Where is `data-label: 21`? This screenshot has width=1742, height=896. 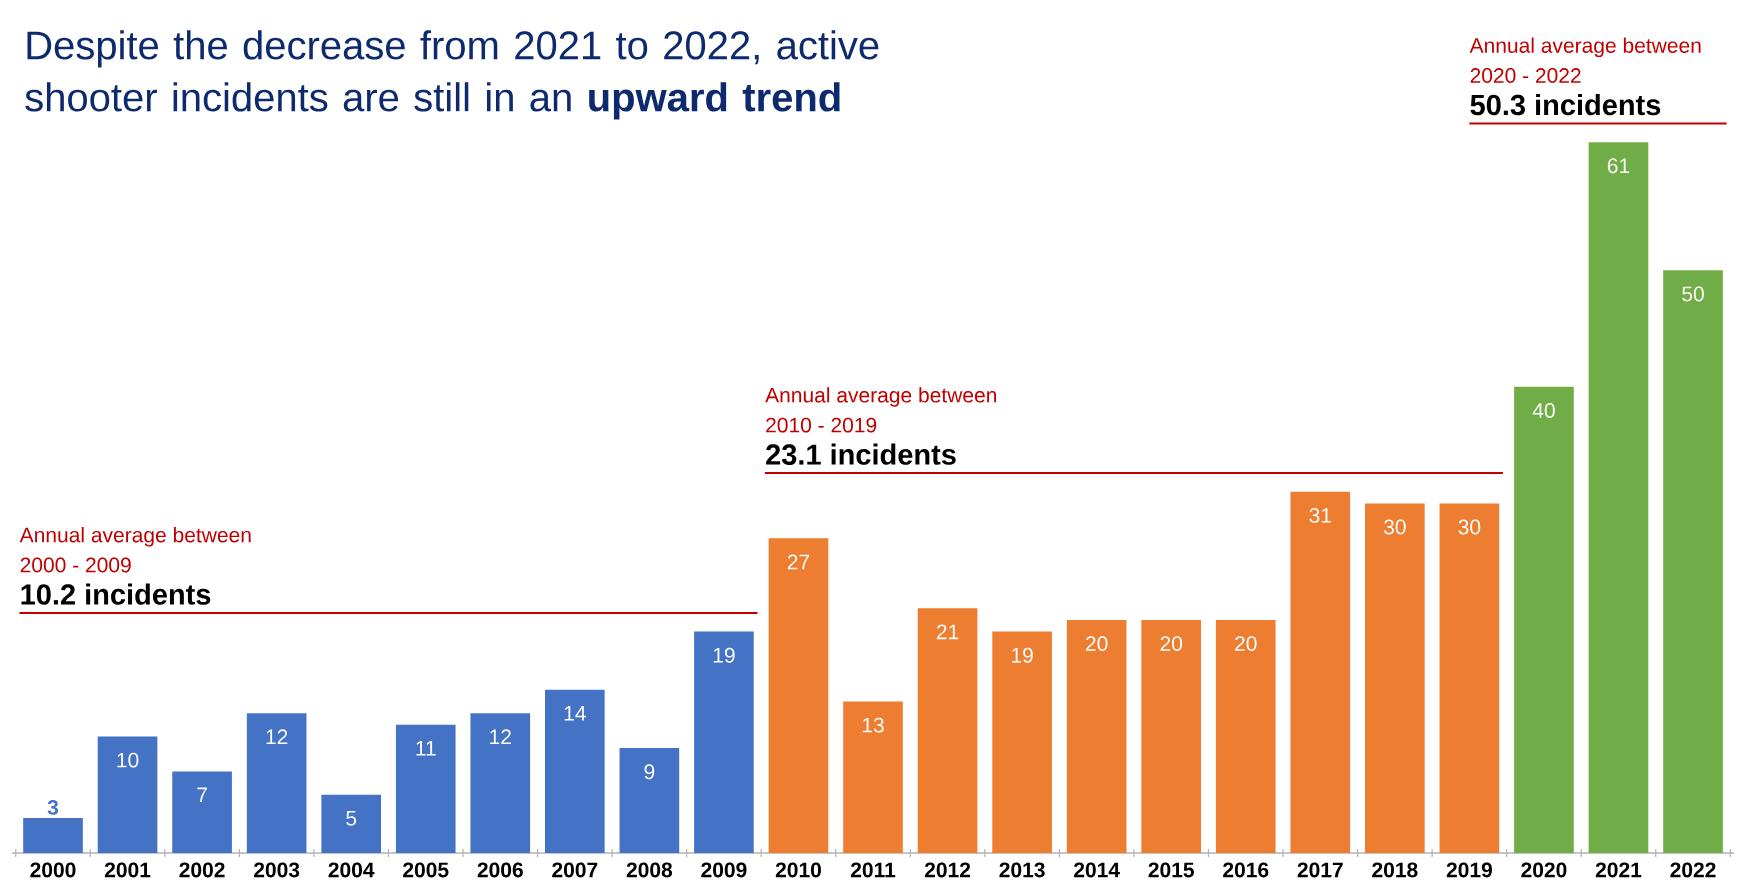 data-label: 21 is located at coordinates (947, 632).